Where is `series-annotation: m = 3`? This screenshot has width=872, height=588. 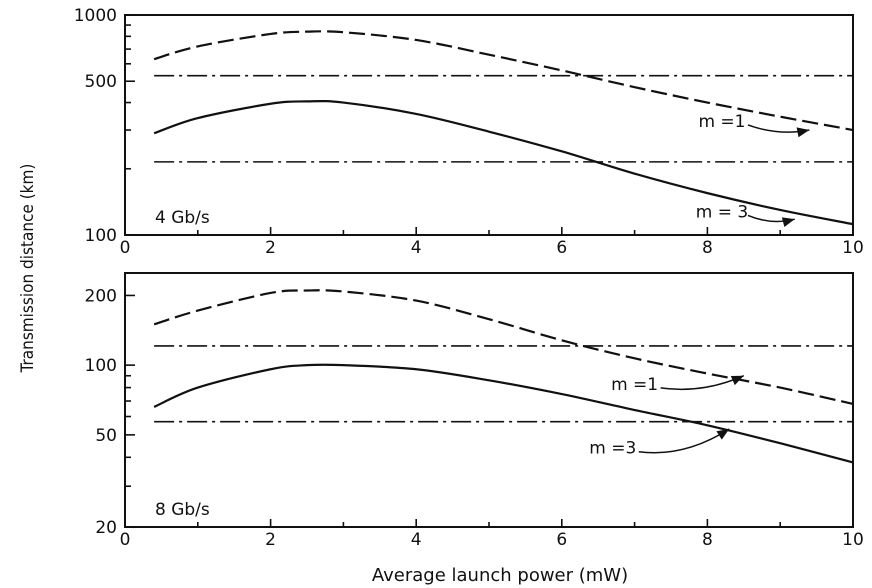
series-annotation: m = 3 is located at coordinates (722, 212).